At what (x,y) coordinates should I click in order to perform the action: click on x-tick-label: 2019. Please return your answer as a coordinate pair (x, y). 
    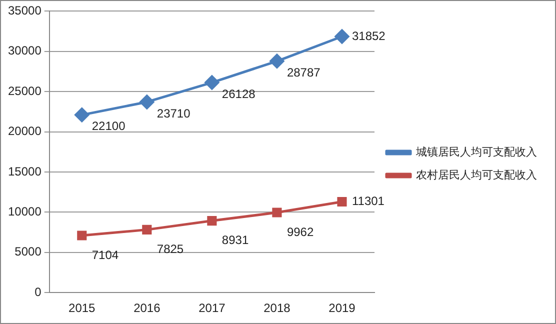
    Looking at the image, I should click on (342, 308).